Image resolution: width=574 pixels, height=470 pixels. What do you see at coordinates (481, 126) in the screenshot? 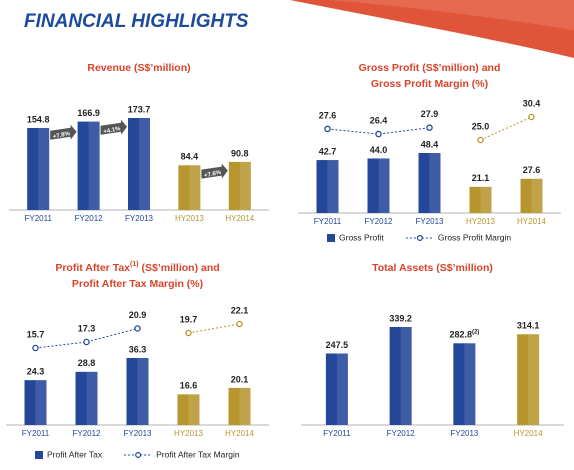
I see `margin-label: 25.0` at bounding box center [481, 126].